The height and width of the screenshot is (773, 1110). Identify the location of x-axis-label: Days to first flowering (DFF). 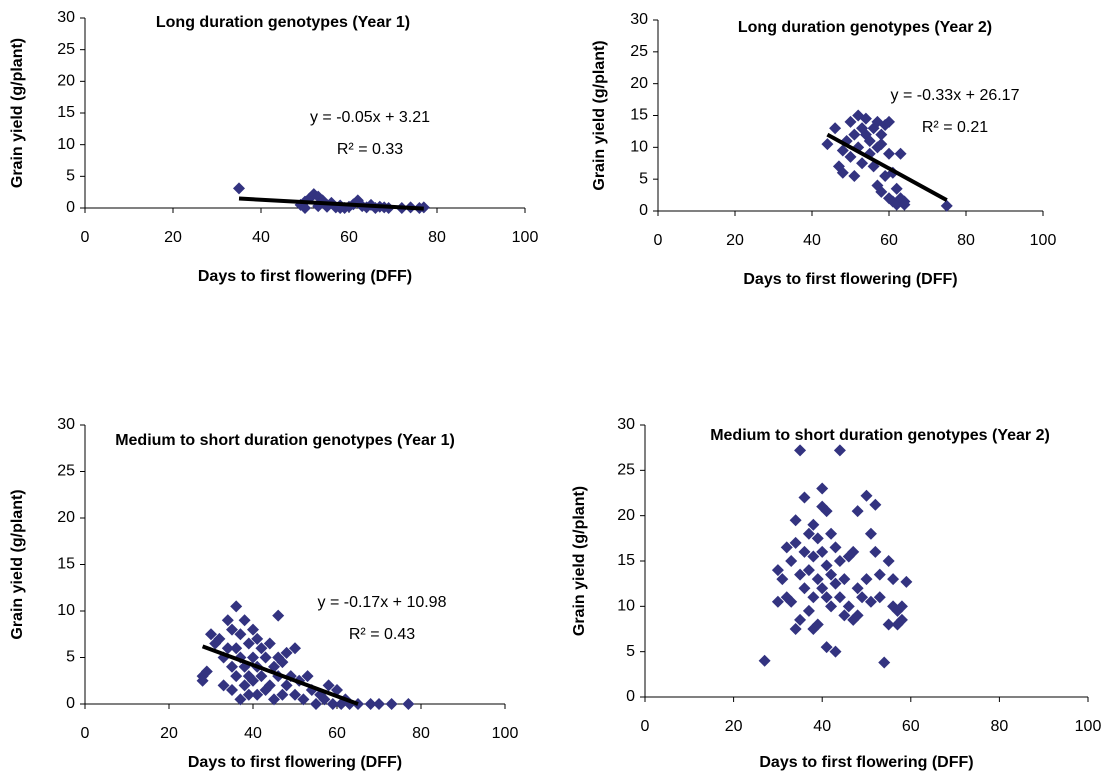
(295, 762).